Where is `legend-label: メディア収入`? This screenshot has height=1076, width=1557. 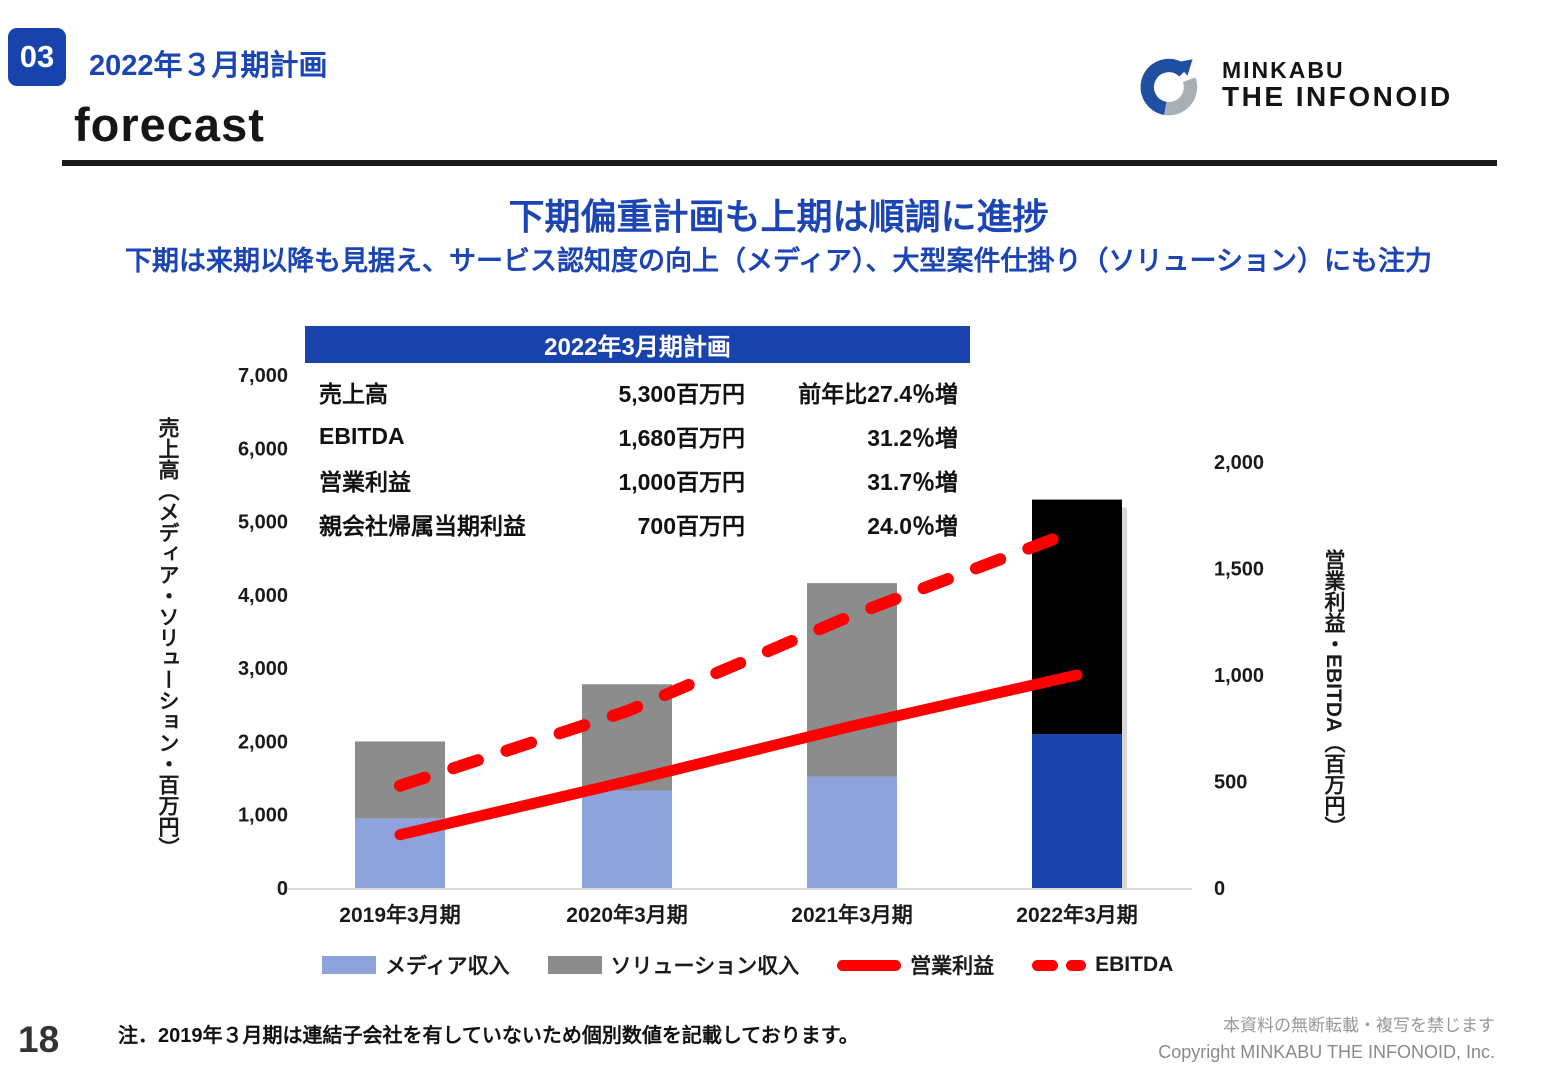
legend-label: メディア収入 is located at coordinates (447, 966).